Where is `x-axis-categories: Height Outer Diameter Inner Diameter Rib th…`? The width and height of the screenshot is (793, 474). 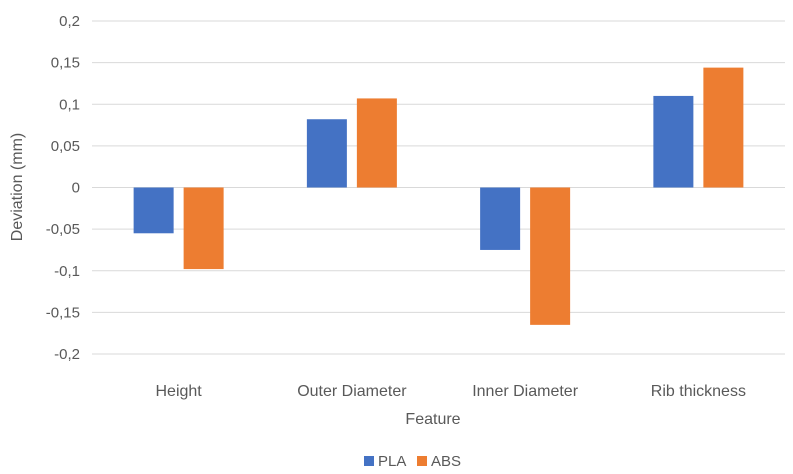
x-axis-categories: Height Outer Diameter Inner Diameter Rib th… is located at coordinates (451, 391).